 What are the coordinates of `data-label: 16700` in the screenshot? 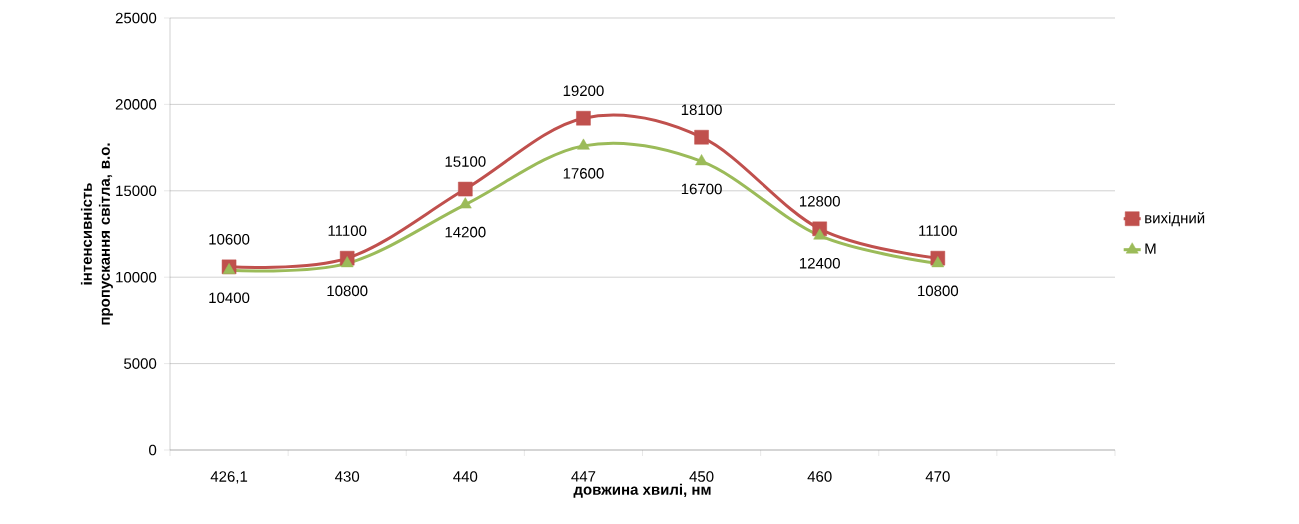 It's located at (701, 189).